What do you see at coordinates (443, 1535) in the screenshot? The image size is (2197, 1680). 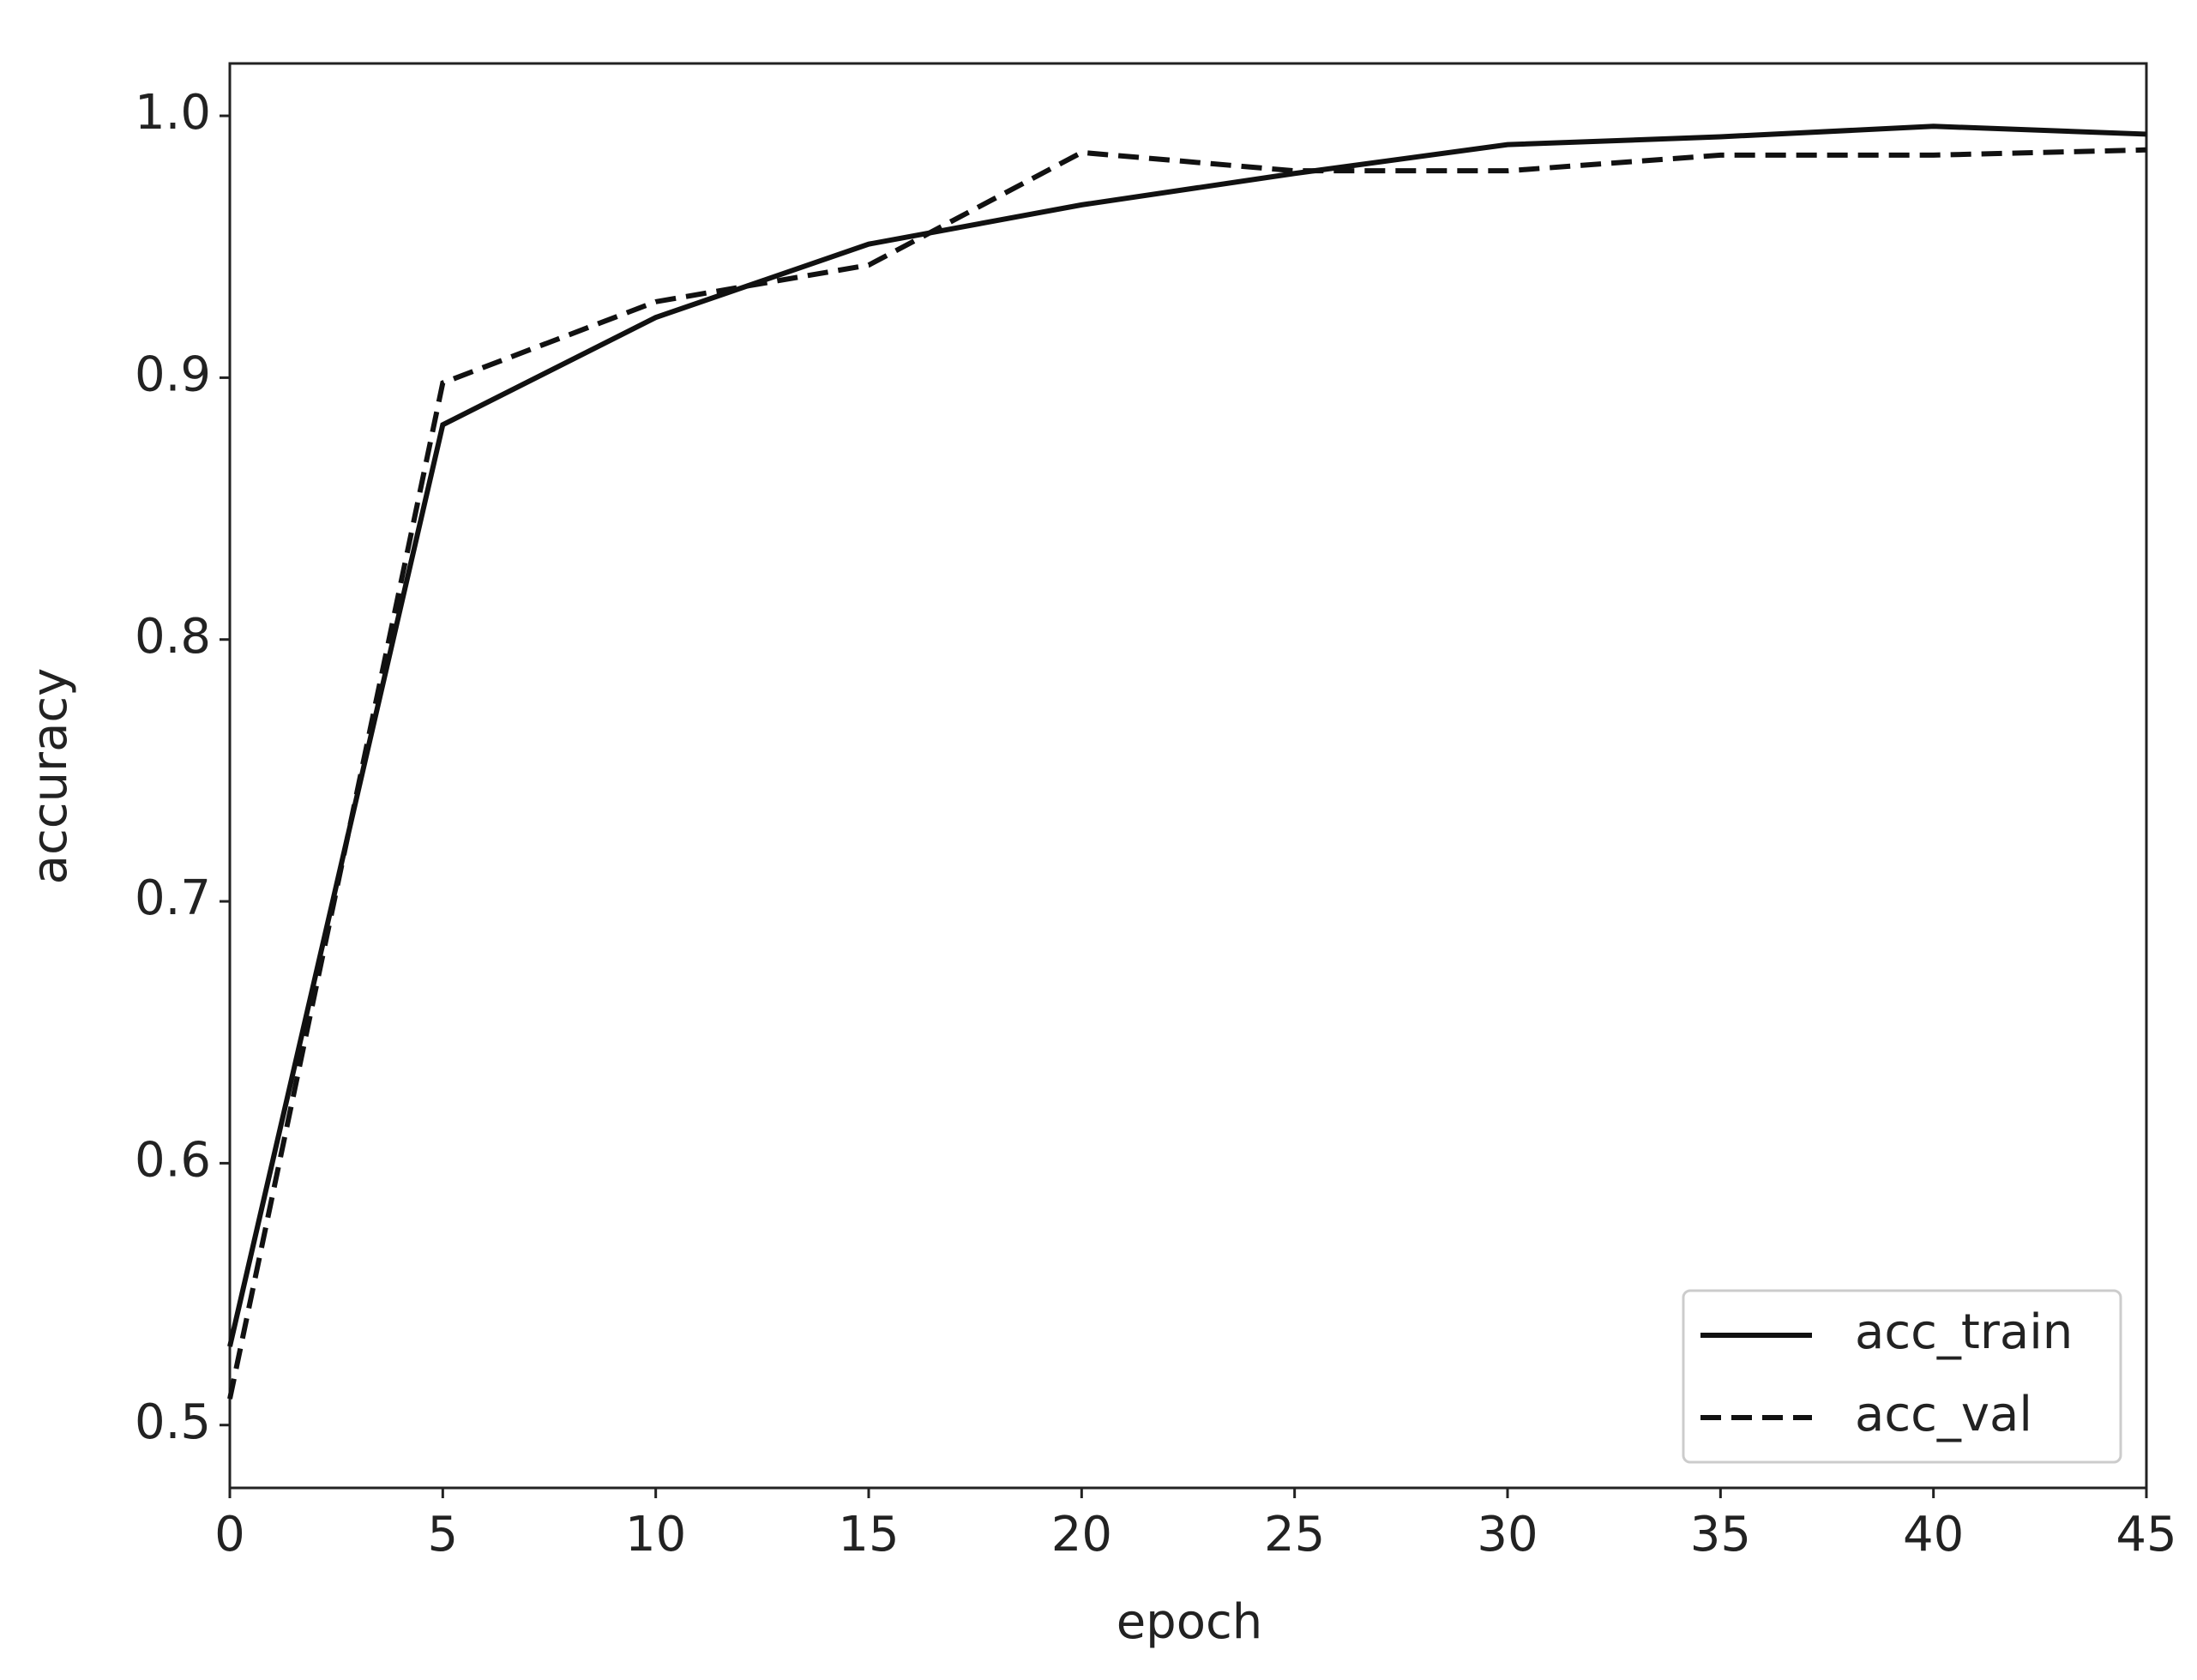 I see `x-tick-label: 5` at bounding box center [443, 1535].